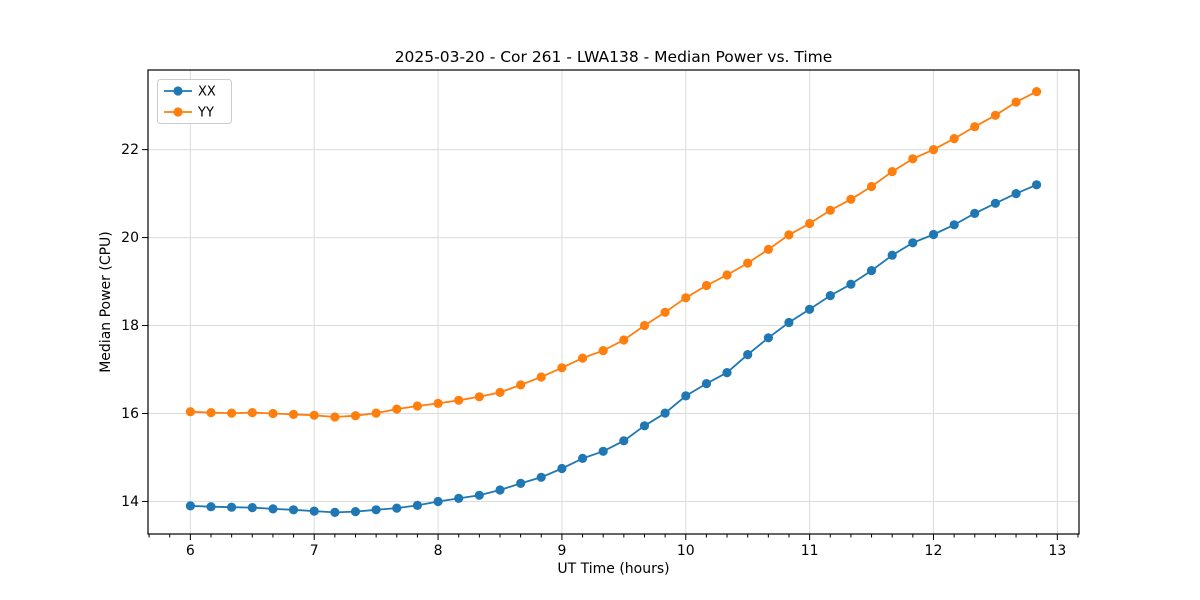 The height and width of the screenshot is (600, 1200). What do you see at coordinates (130, 238) in the screenshot?
I see `y-tick-label: 20` at bounding box center [130, 238].